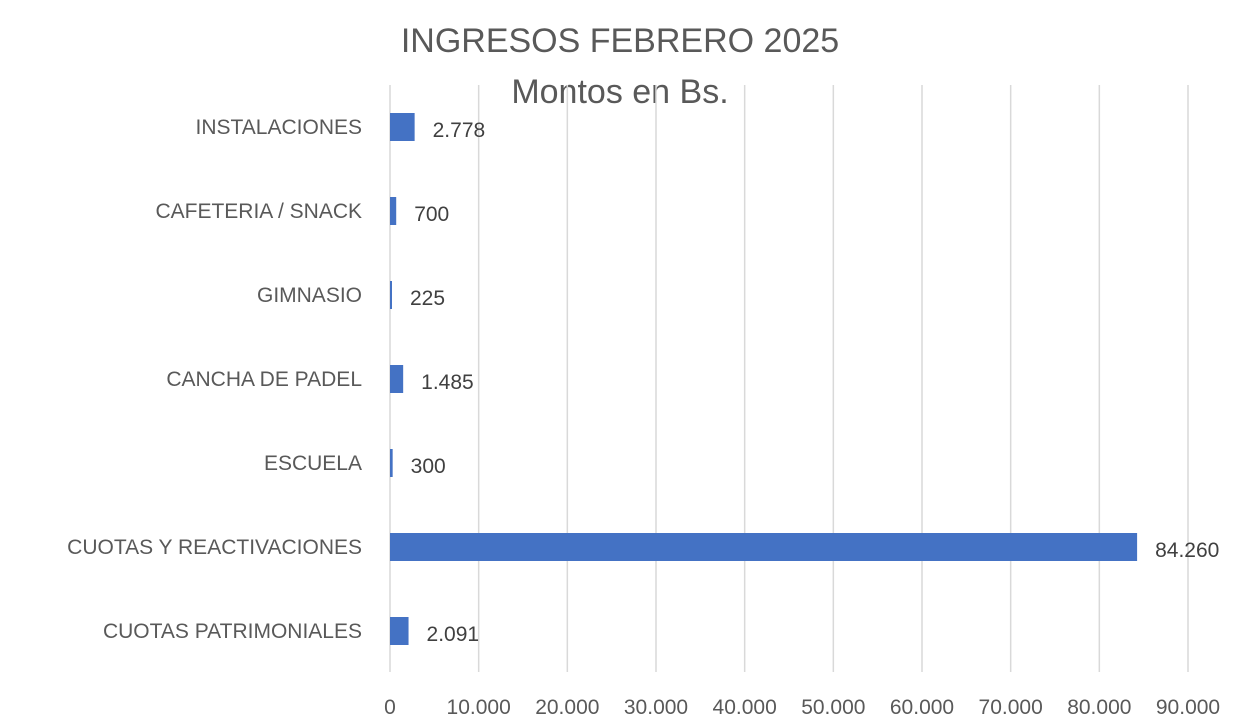  Describe the element at coordinates (1187, 550) in the screenshot. I see `data-label: 84.260` at that location.